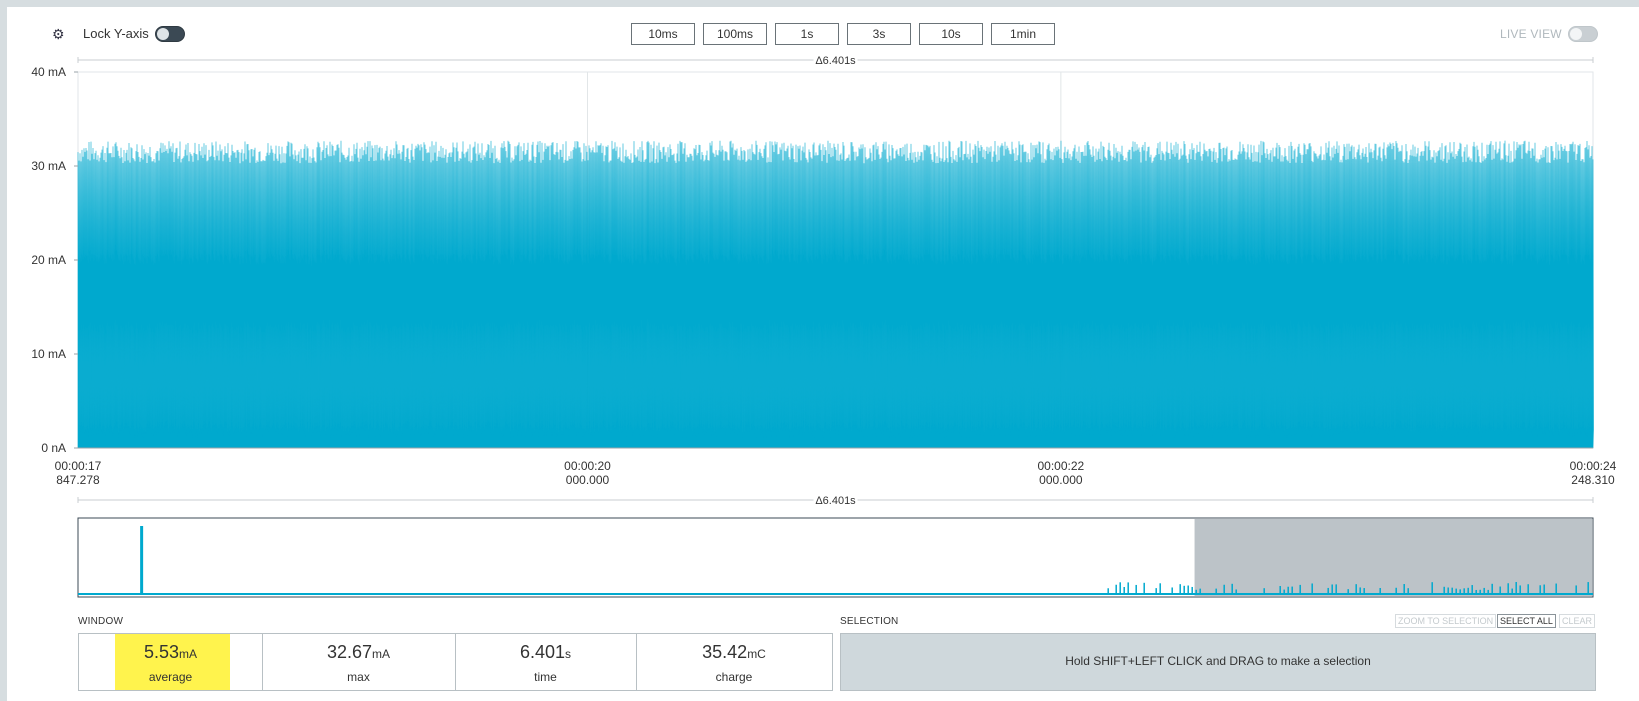 The width and height of the screenshot is (1639, 701). Describe the element at coordinates (545, 652) in the screenshot. I see `stat-value: 6.401s` at that location.